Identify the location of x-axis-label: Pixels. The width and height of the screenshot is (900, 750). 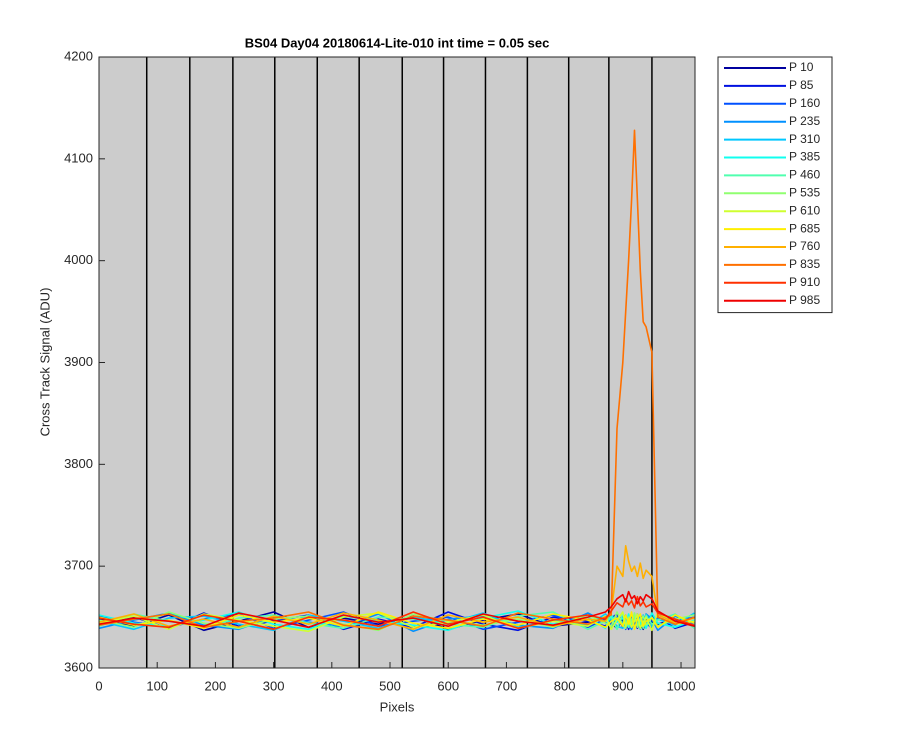
(397, 706).